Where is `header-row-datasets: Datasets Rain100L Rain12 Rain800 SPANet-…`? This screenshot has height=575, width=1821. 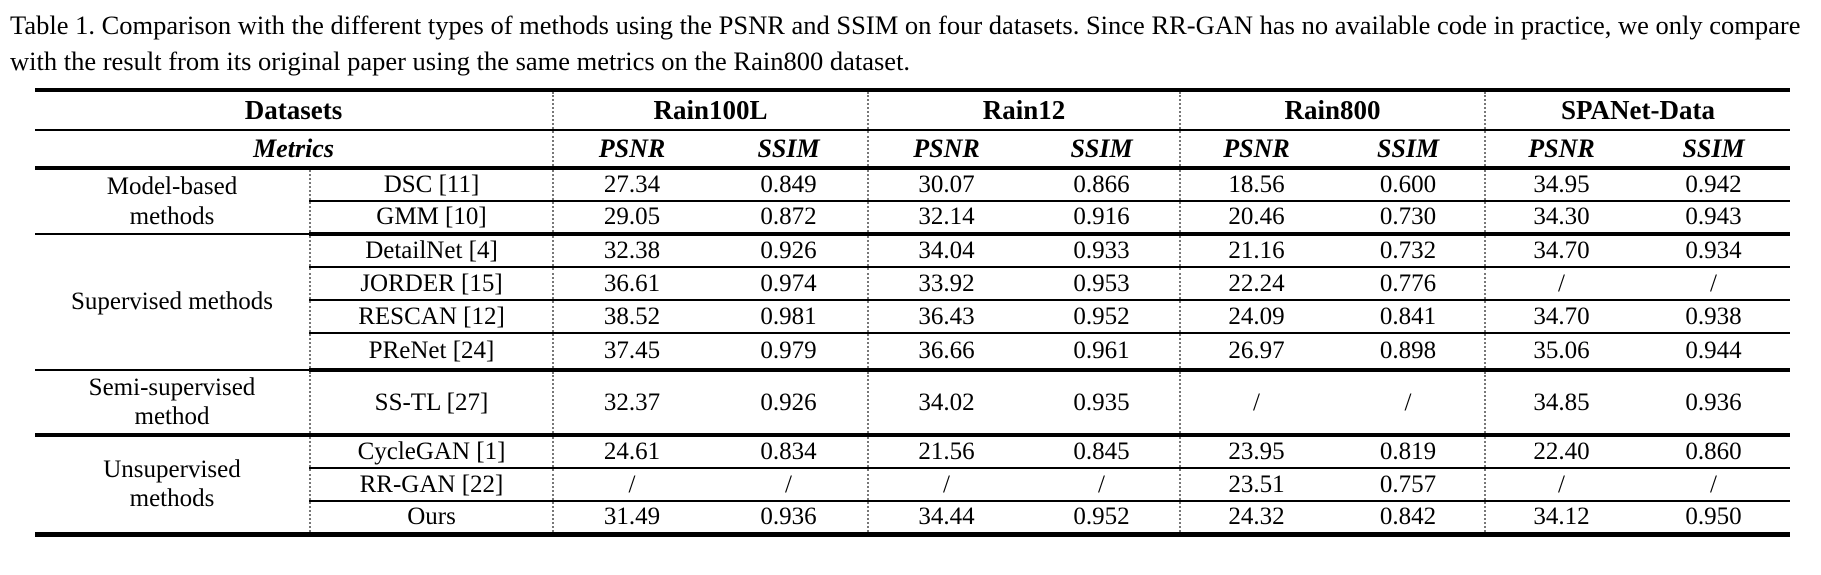 header-row-datasets: Datasets Rain100L Rain12 Rain800 SPANet-… is located at coordinates (913, 111).